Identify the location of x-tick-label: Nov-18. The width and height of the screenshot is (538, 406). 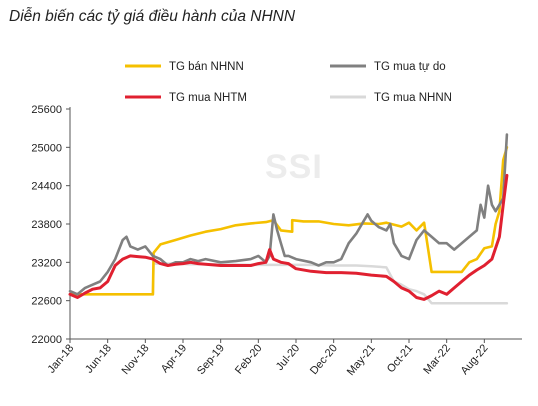
(136, 359).